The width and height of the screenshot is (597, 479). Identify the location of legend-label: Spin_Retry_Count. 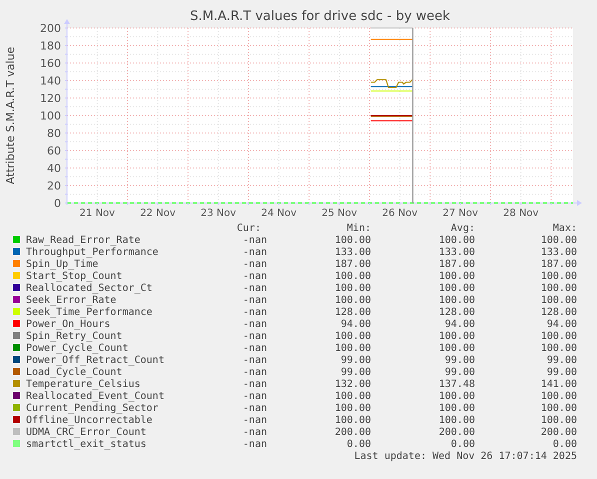
(74, 336).